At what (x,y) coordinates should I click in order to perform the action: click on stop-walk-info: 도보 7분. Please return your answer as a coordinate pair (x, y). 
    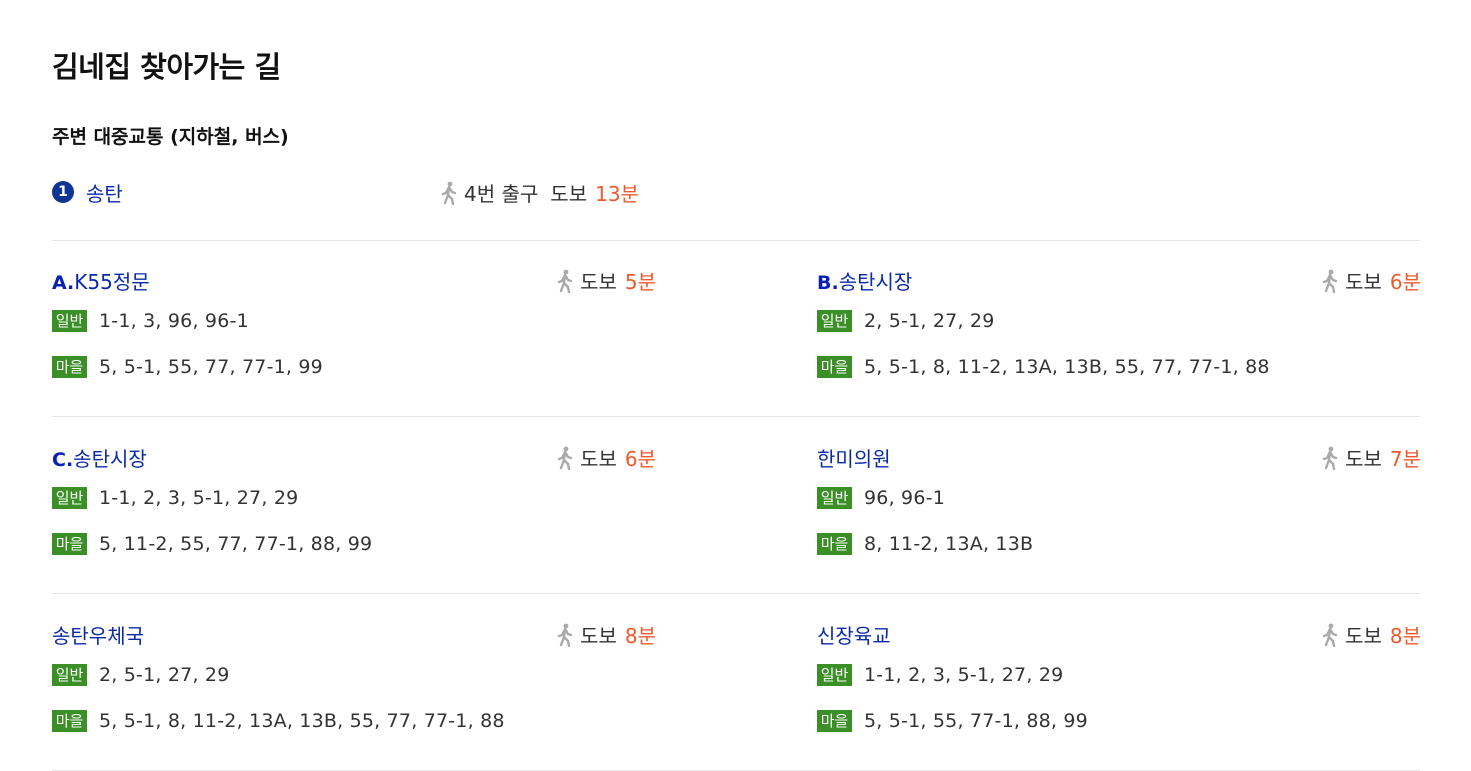
    Looking at the image, I should click on (1371, 457).